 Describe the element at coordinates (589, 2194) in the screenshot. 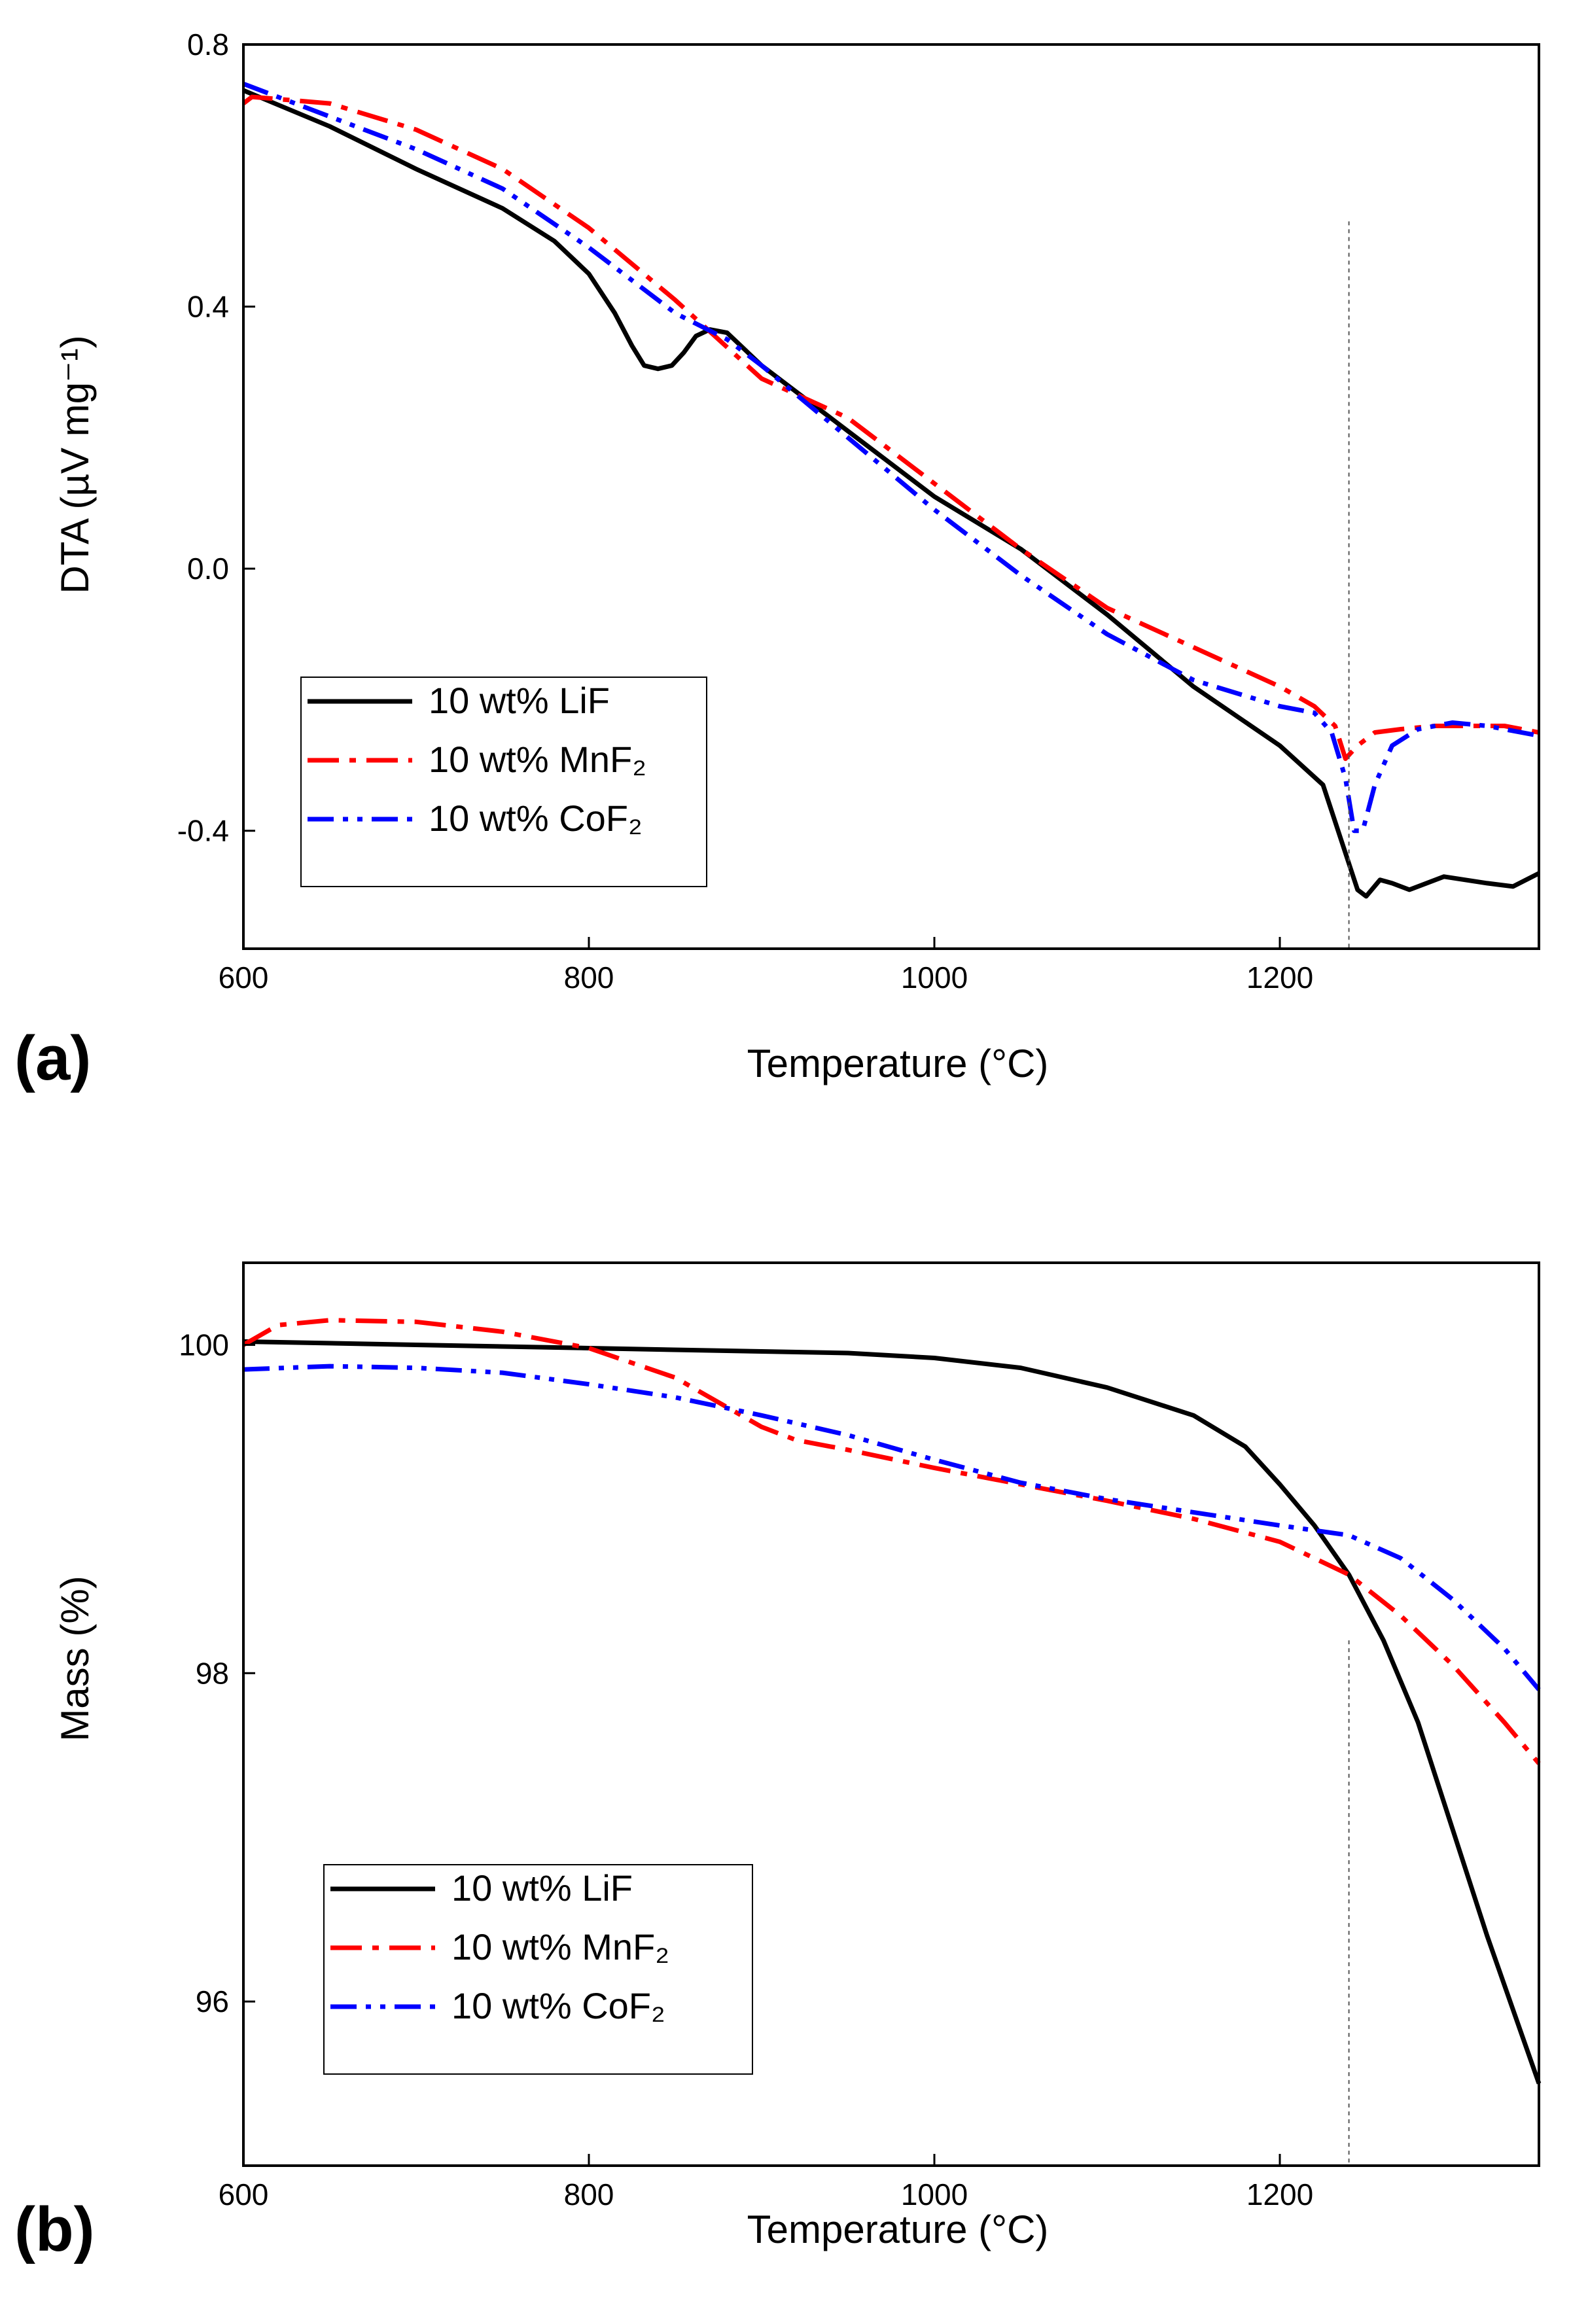

I see `panel-b-x-tick-label: 800` at that location.